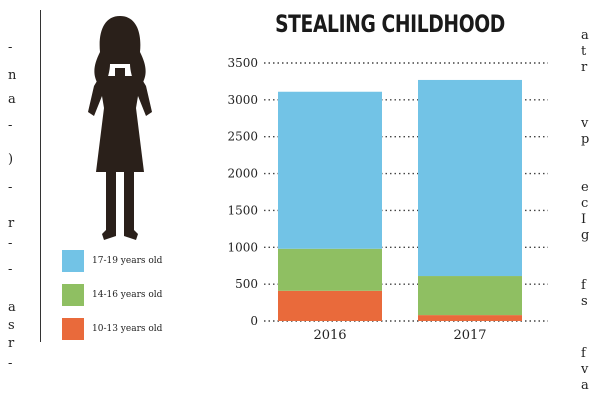 The image size is (591, 401). I want to click on y-tick-label: 2000, so click(242, 174).